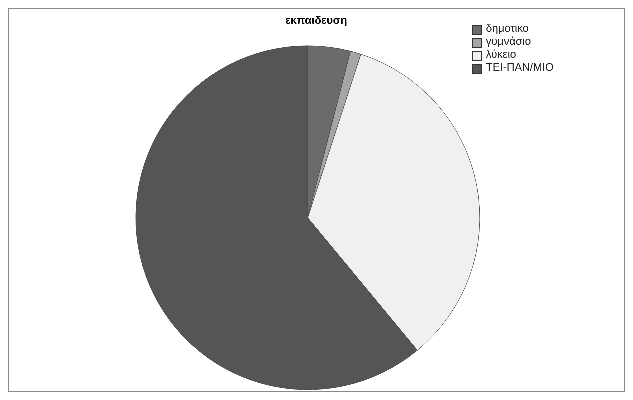 The height and width of the screenshot is (400, 633). I want to click on slice-label: λύκειο, so click(501, 55).